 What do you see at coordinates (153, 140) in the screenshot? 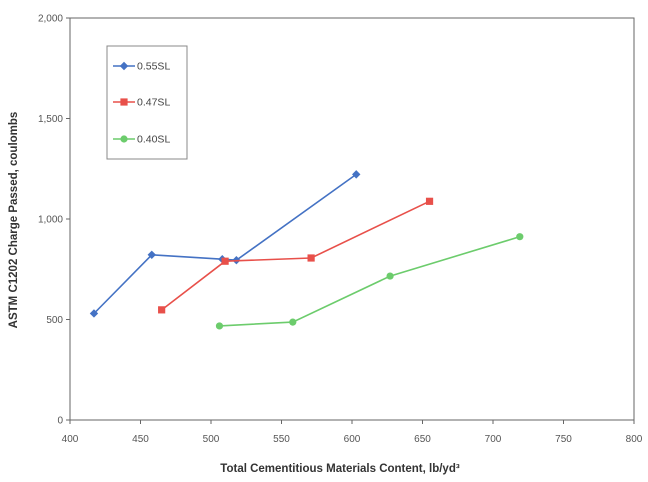
I see `legend-label: 0.40SL` at bounding box center [153, 140].